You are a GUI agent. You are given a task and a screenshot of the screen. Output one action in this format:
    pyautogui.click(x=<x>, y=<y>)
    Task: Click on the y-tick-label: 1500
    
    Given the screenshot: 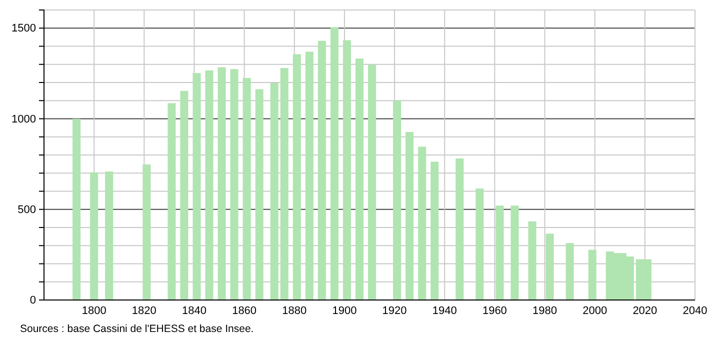 What is the action you would take?
    pyautogui.click(x=24, y=28)
    